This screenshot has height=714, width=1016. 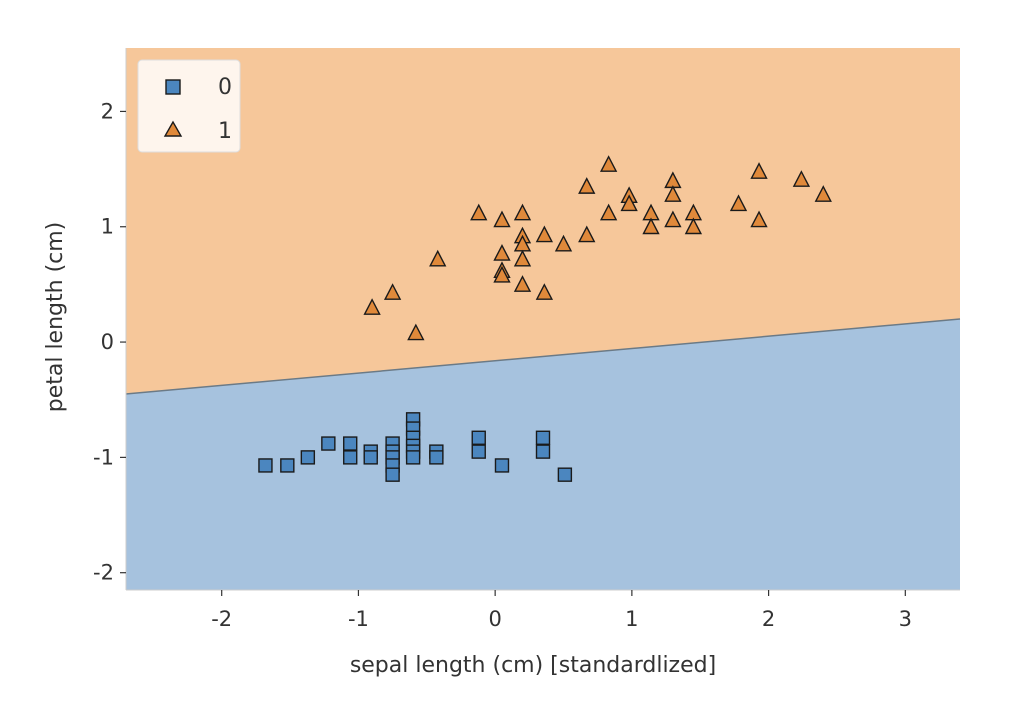 I want to click on legend: 0 1, so click(x=189, y=106).